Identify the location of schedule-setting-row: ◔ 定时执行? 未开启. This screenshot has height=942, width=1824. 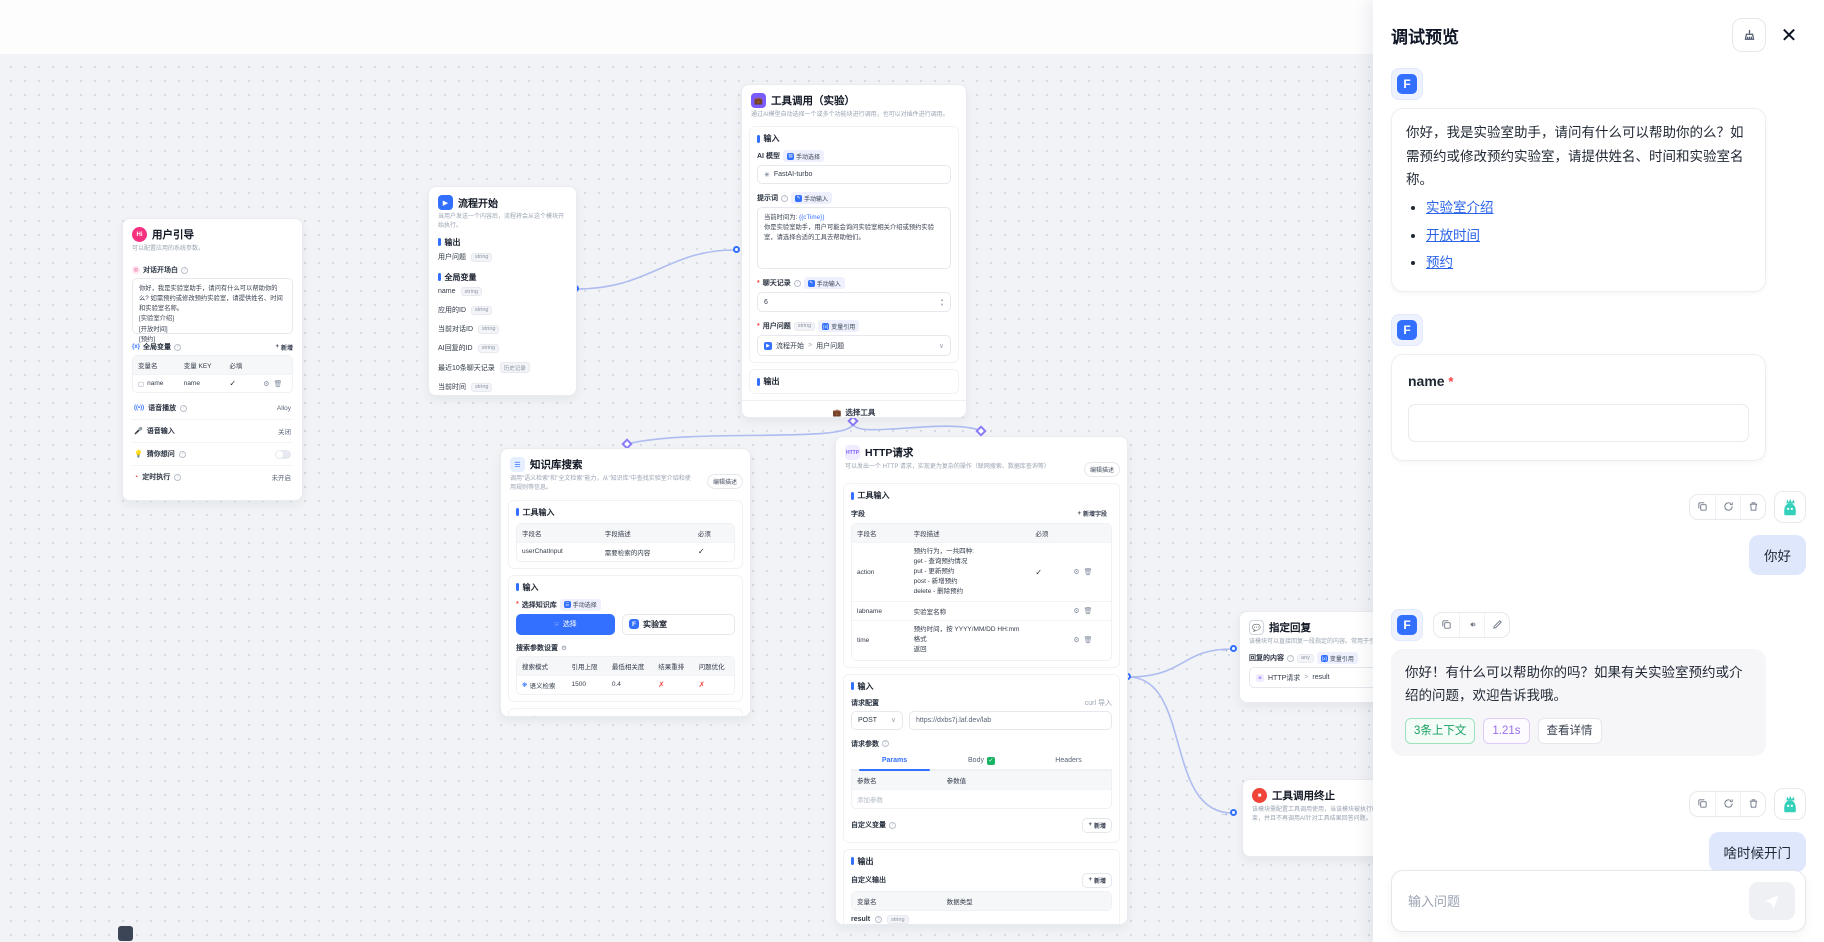
(212, 476).